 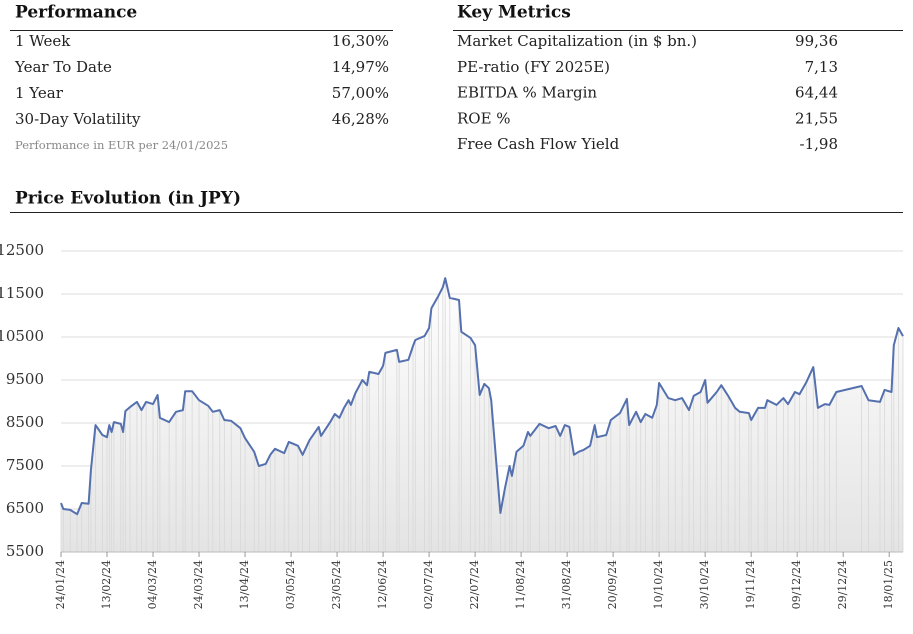 What do you see at coordinates (796, 584) in the screenshot?
I see `x-tick-label: 09/12/24` at bounding box center [796, 584].